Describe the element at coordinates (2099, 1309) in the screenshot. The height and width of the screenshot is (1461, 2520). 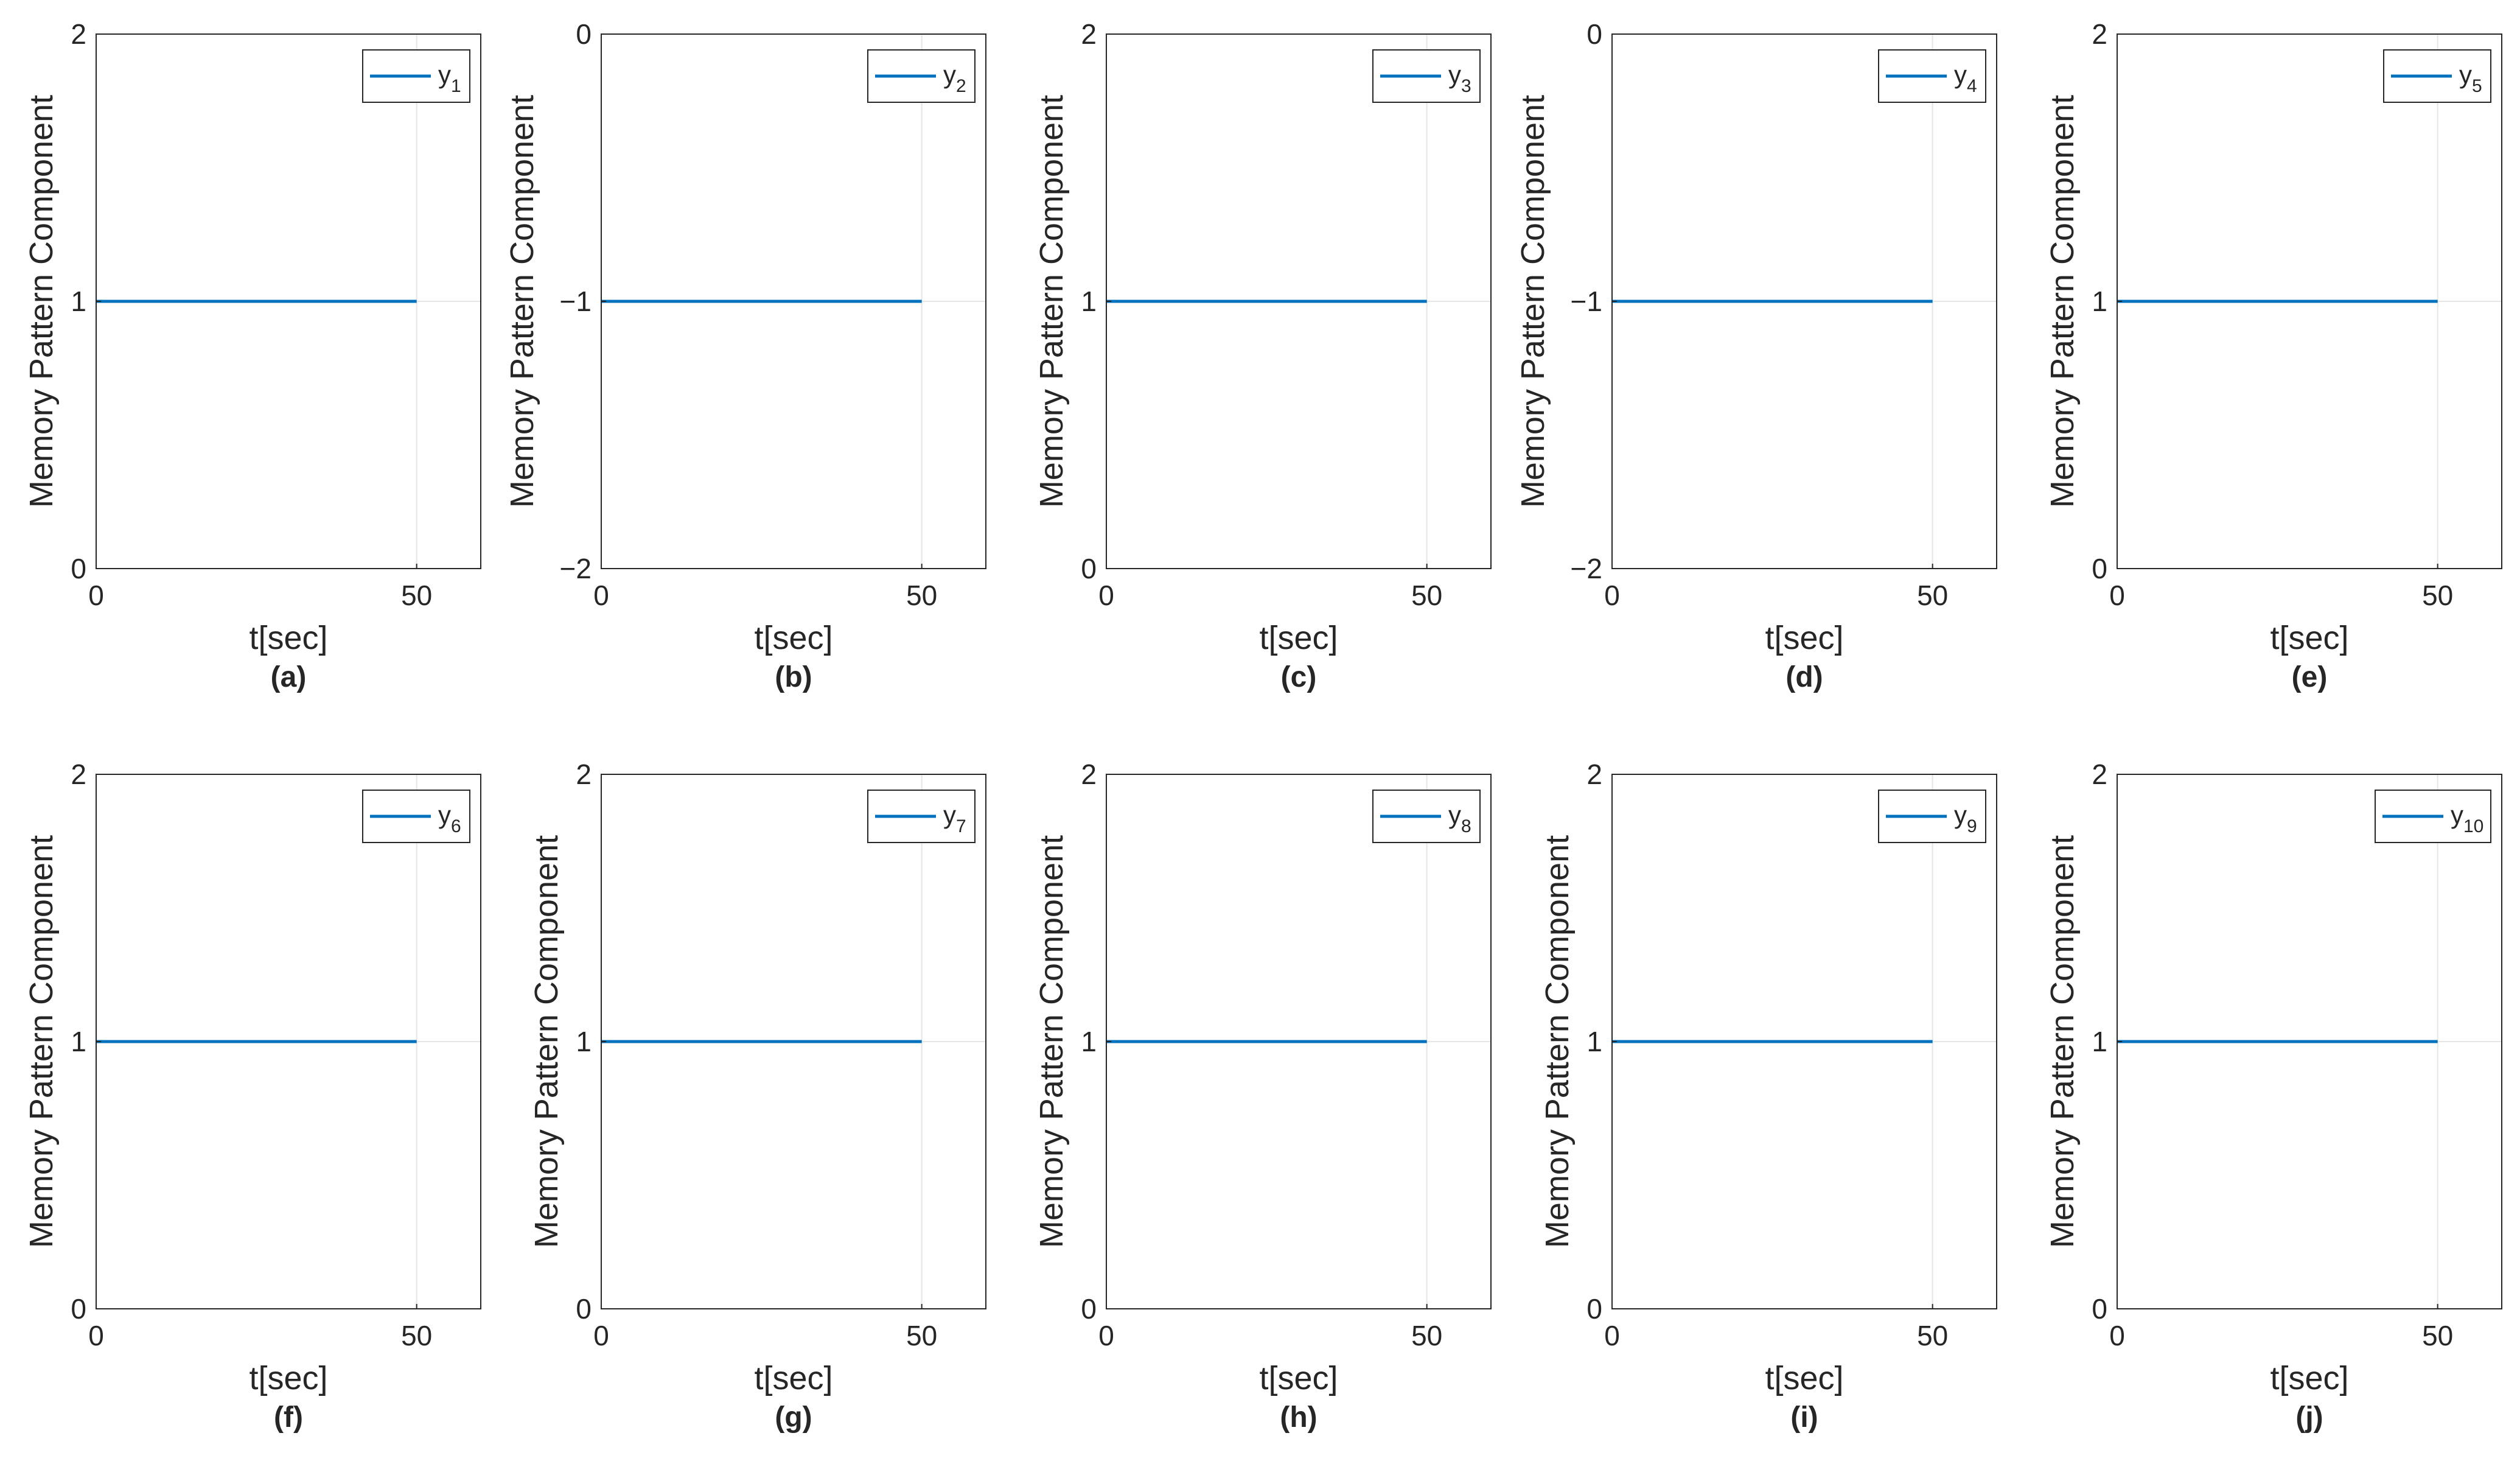
I see `y-tick-label-j-0: 0` at that location.